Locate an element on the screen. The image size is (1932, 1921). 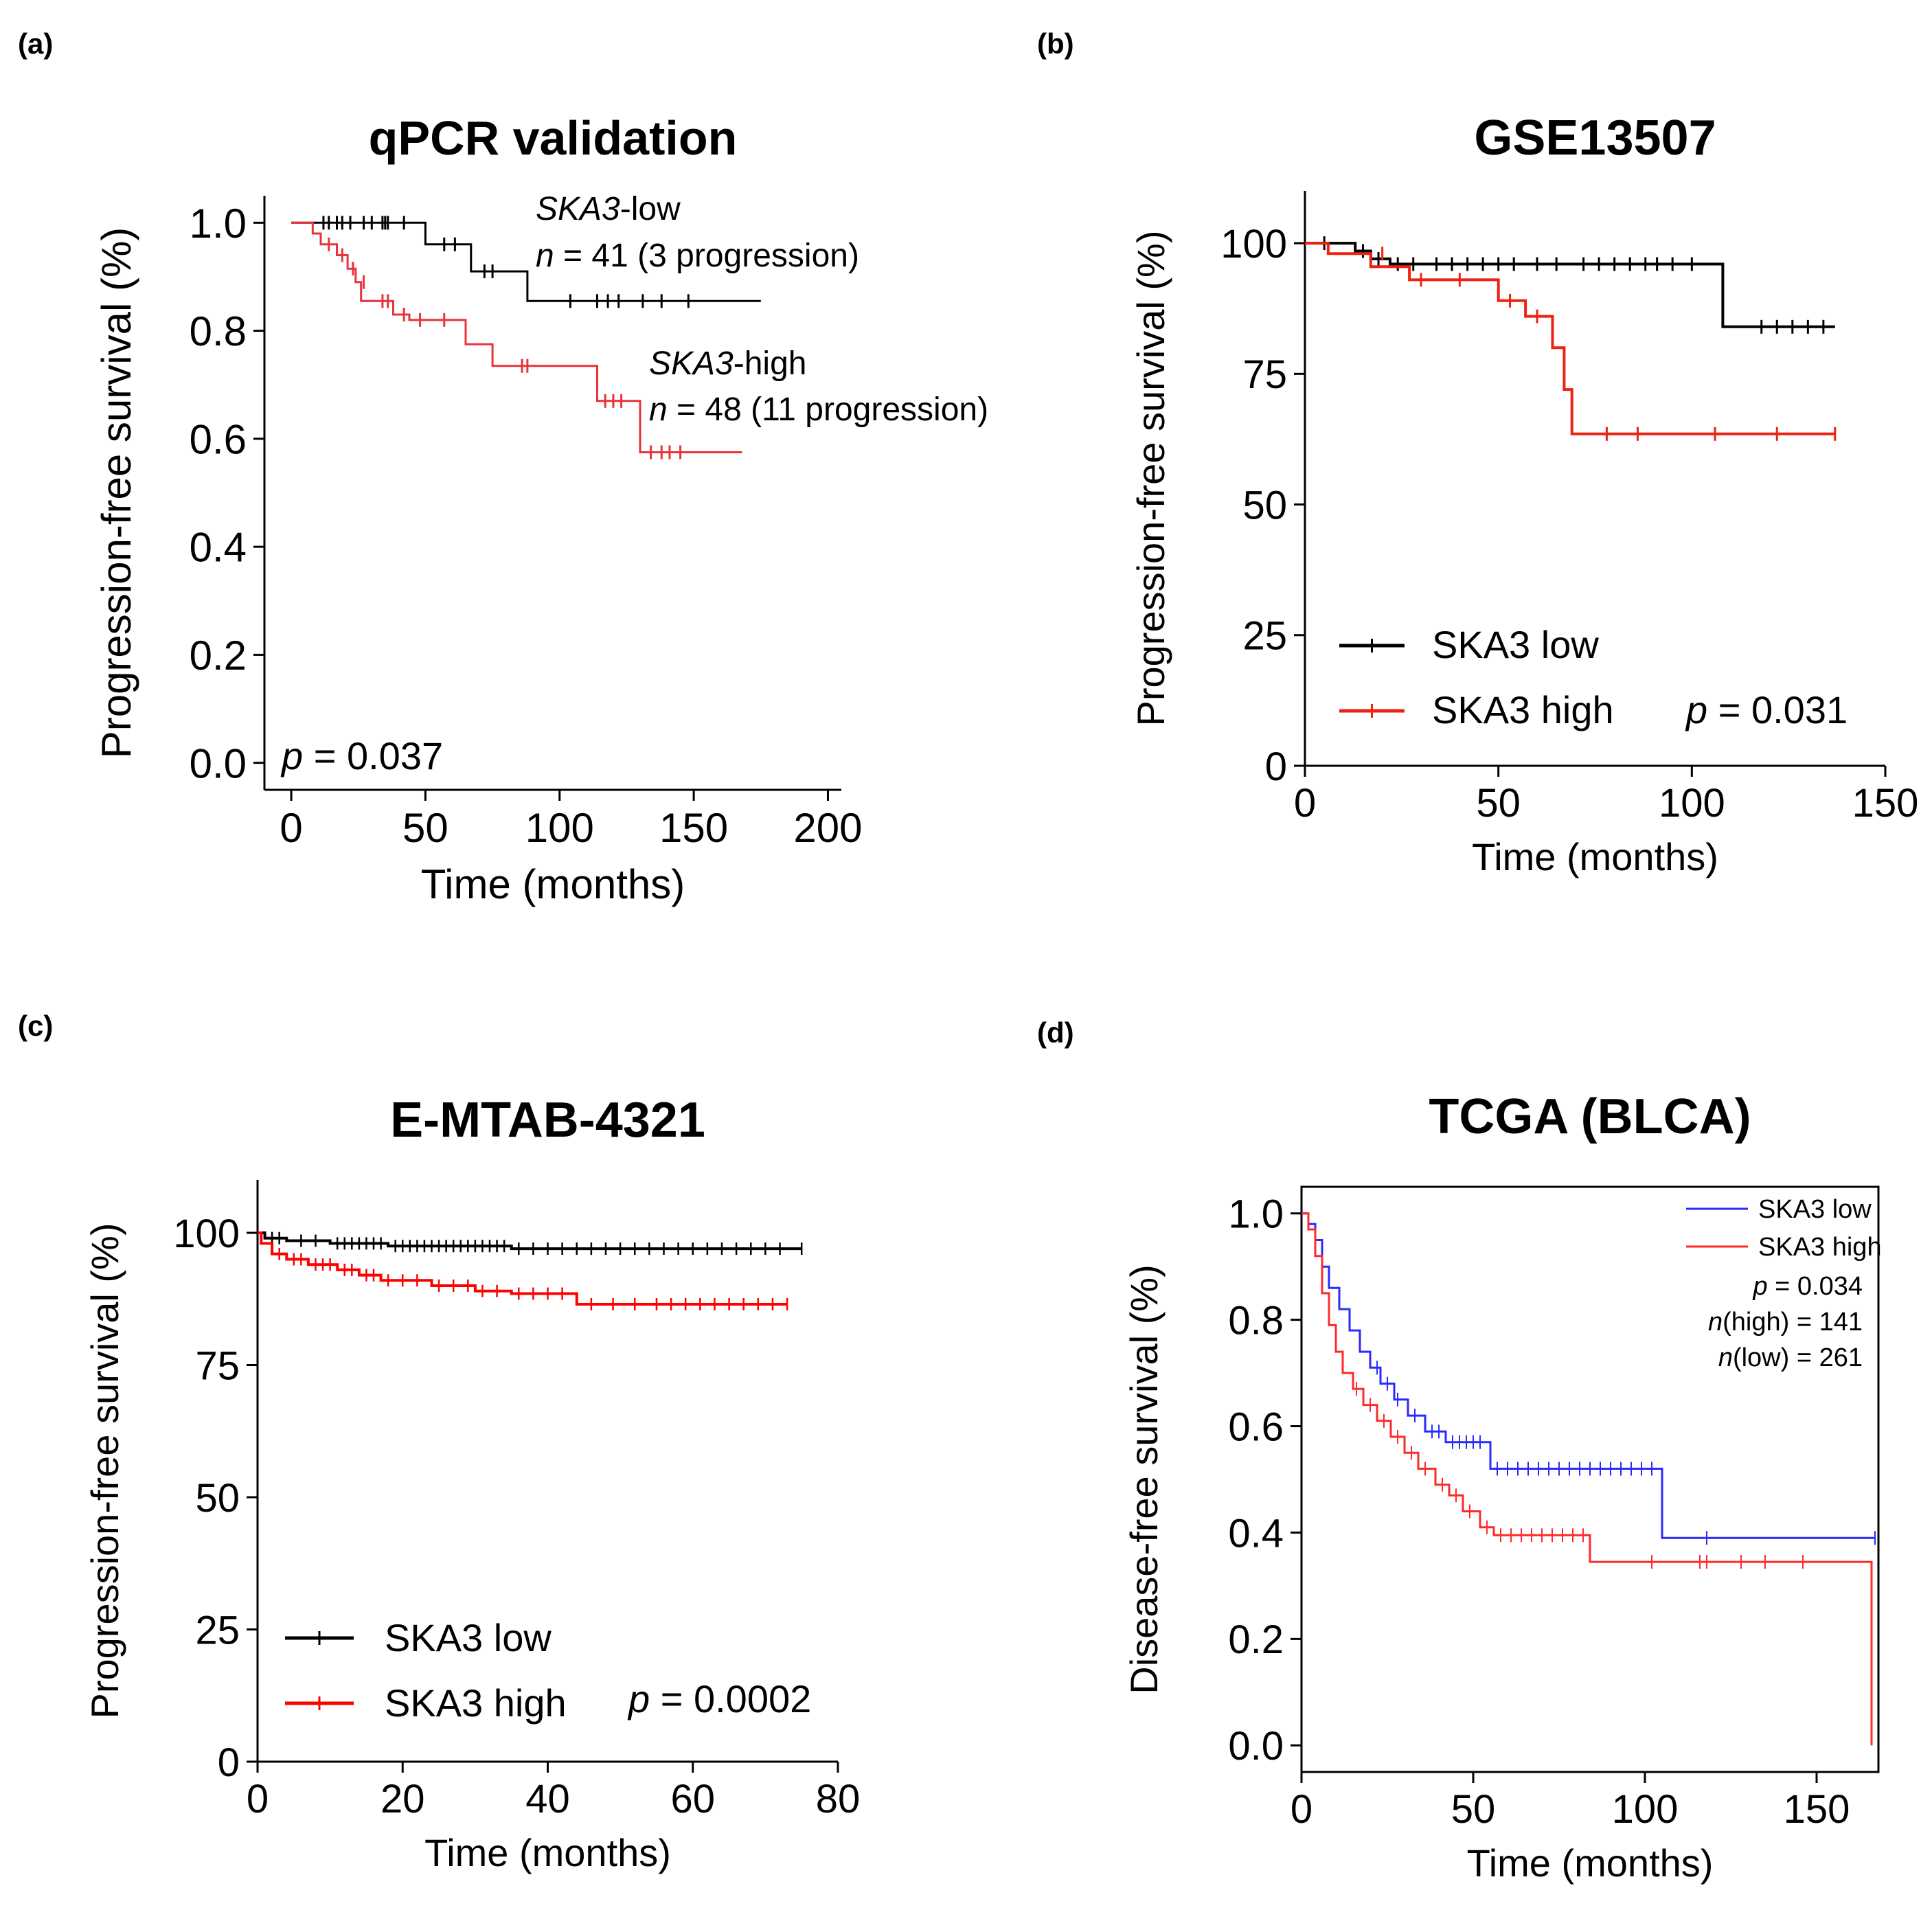
y-axis-label: Disease-free survival (%) is located at coordinates (1144, 1479).